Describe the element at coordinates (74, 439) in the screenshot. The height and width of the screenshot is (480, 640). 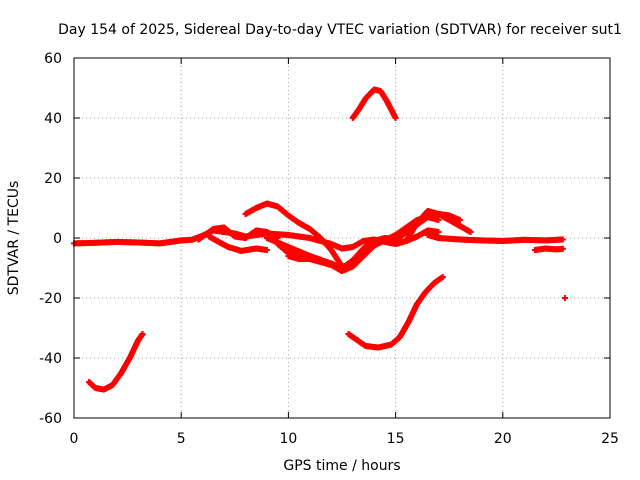
I see `x-tick-label: 0` at that location.